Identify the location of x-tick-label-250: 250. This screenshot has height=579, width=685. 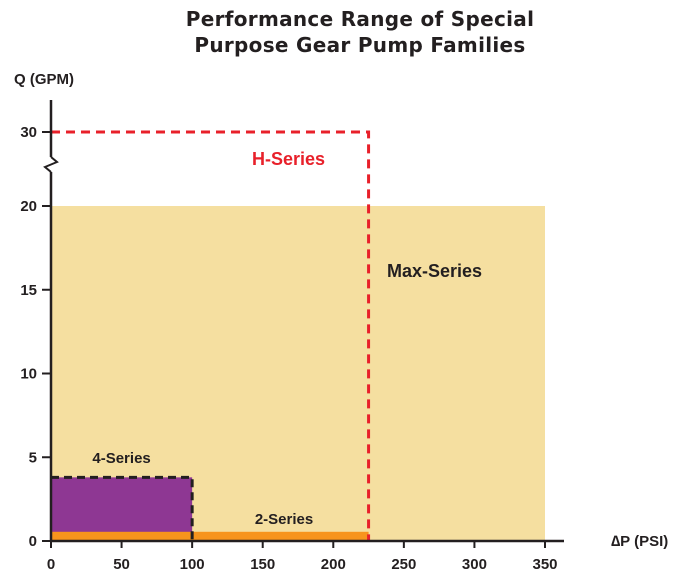
(403, 564).